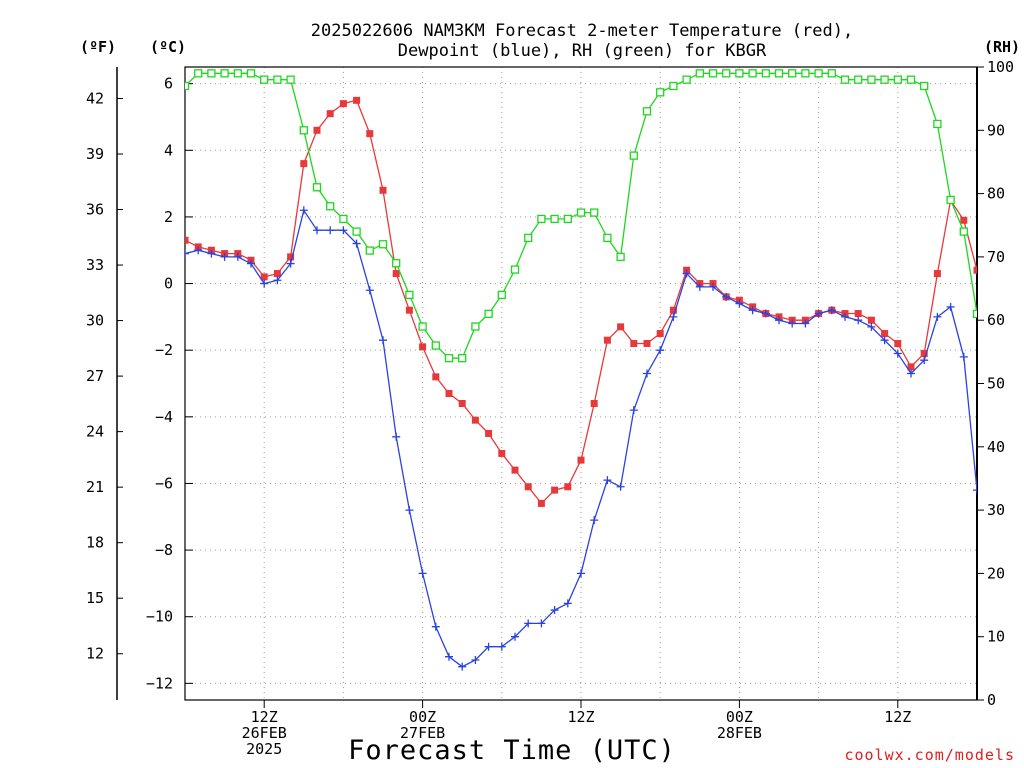  What do you see at coordinates (996, 447) in the screenshot?
I see `rh-tick-label: 40` at bounding box center [996, 447].